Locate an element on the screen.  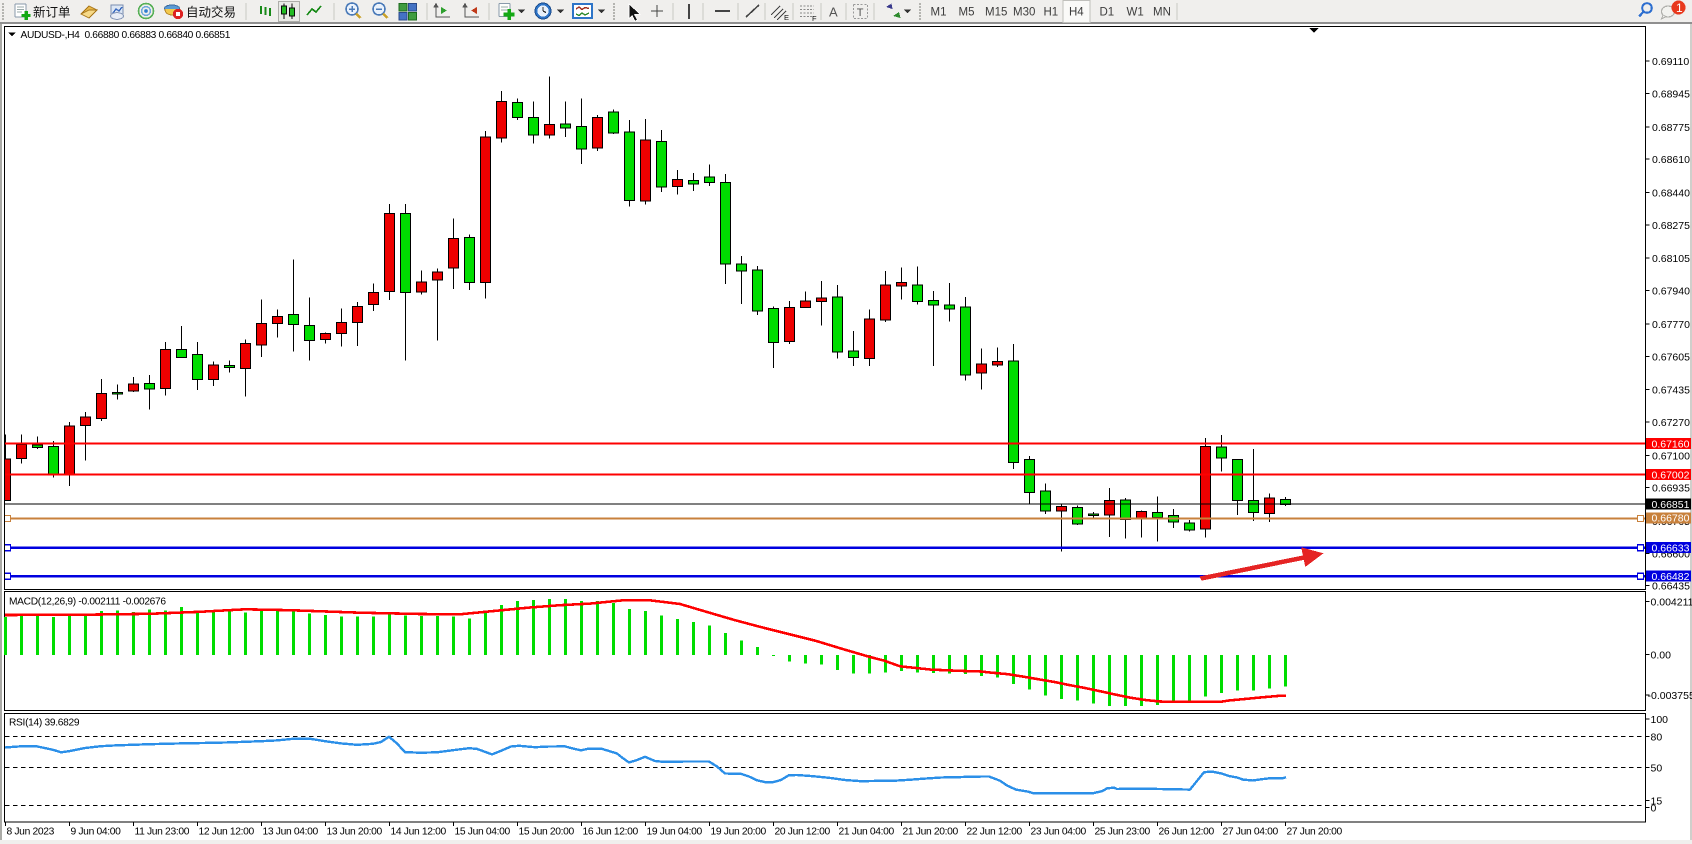
svg-text: 新订单 is located at coordinates (52, 12).